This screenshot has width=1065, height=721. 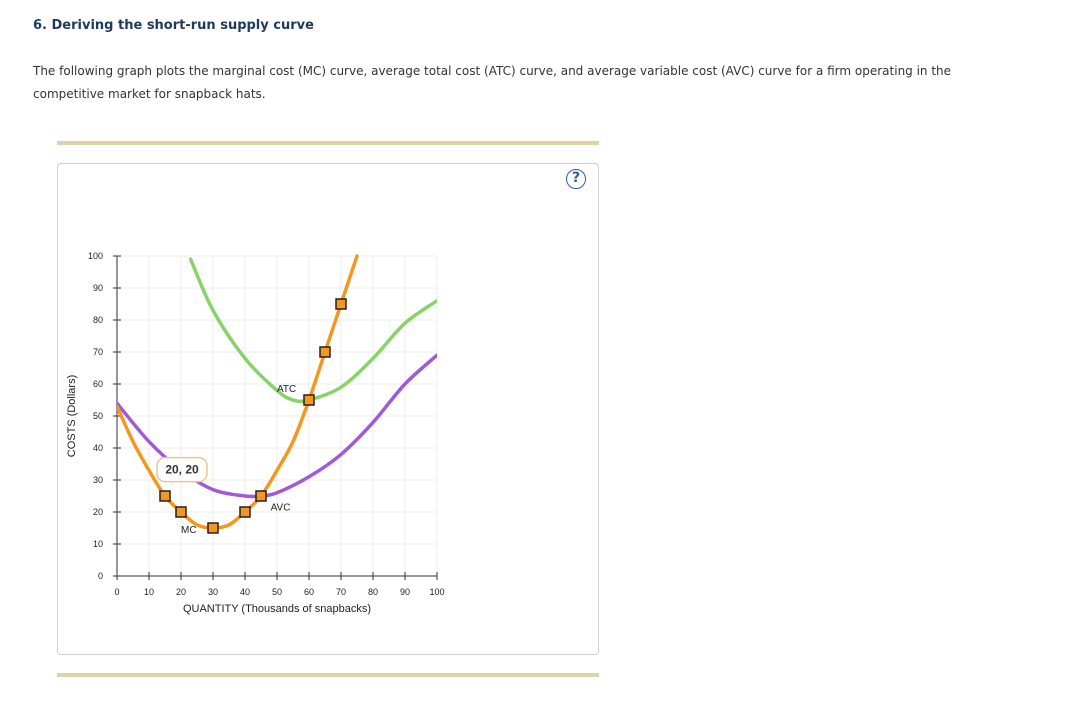 What do you see at coordinates (173, 25) in the screenshot?
I see `question-title: 6. Deriving the short-run supply curve` at bounding box center [173, 25].